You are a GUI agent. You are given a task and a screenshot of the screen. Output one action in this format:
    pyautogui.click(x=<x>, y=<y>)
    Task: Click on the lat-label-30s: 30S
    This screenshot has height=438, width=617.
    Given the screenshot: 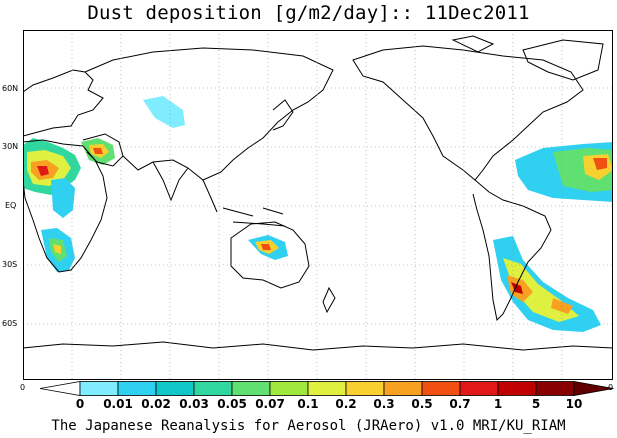 What is the action you would take?
    pyautogui.click(x=10, y=264)
    